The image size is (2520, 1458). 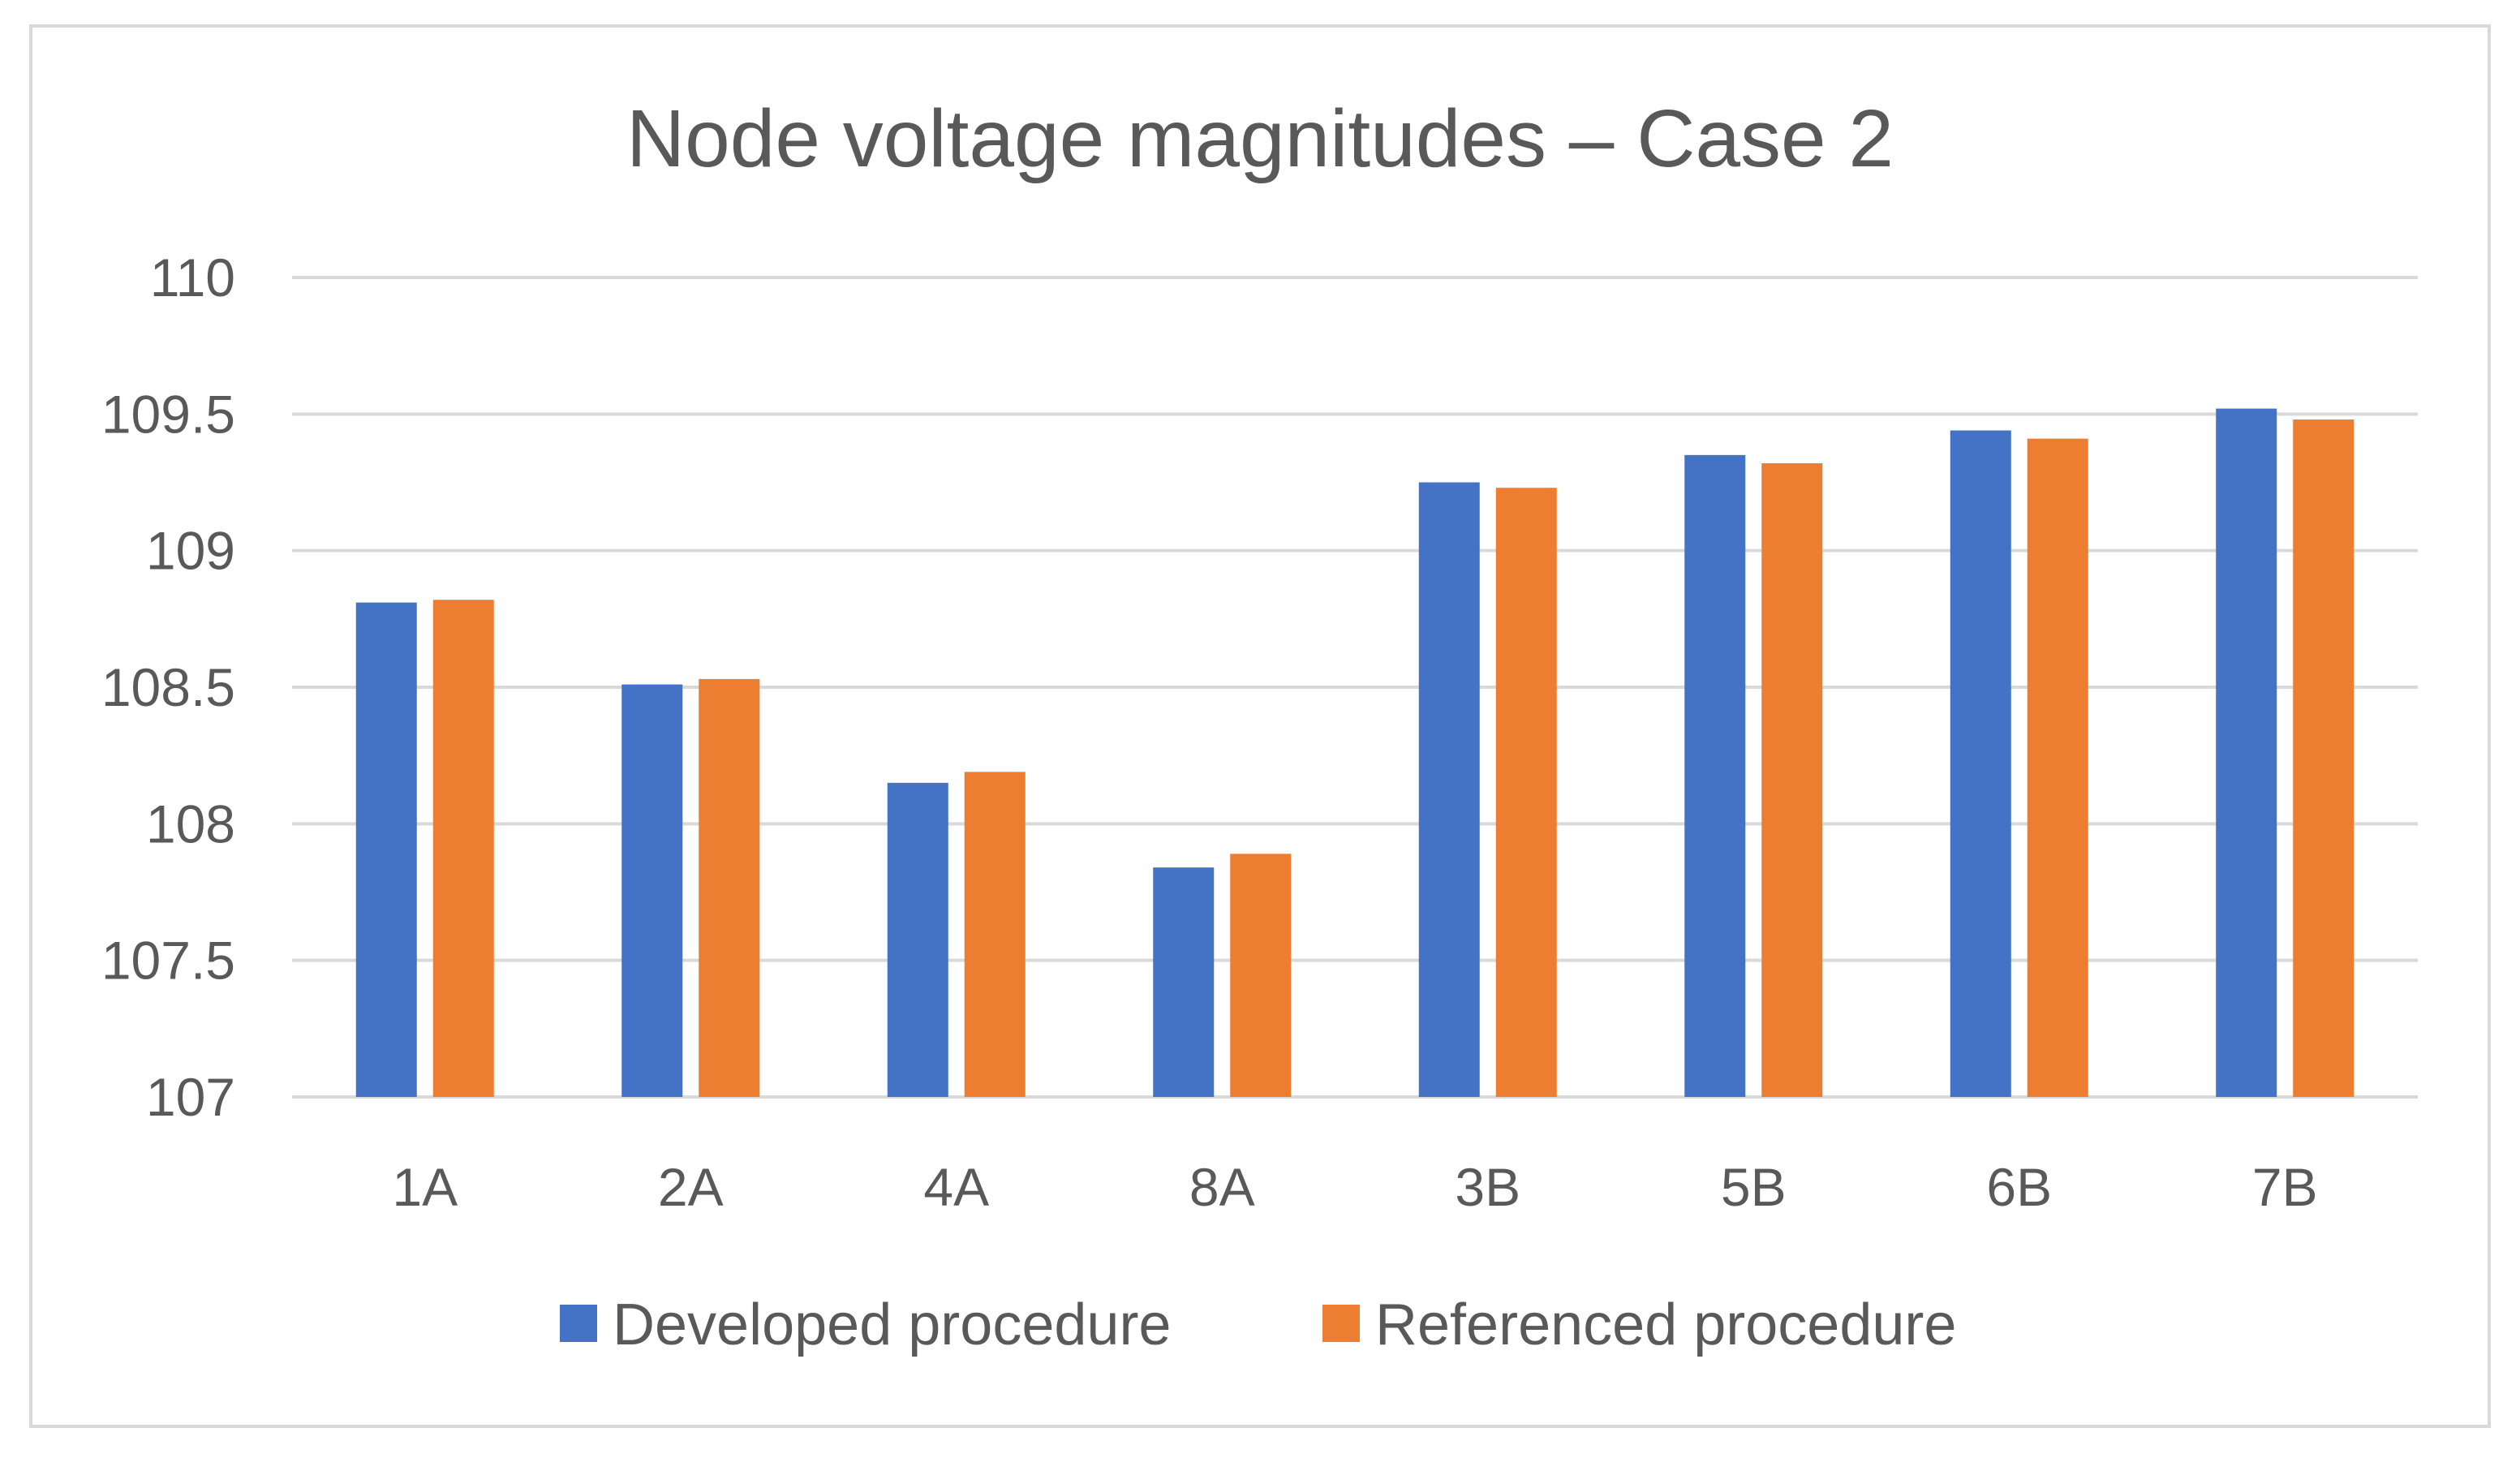 What do you see at coordinates (1354, 1187) in the screenshot?
I see `x-axis-ticks: 1A 2A 4A 8A 3B 5B 6B 7B` at bounding box center [1354, 1187].